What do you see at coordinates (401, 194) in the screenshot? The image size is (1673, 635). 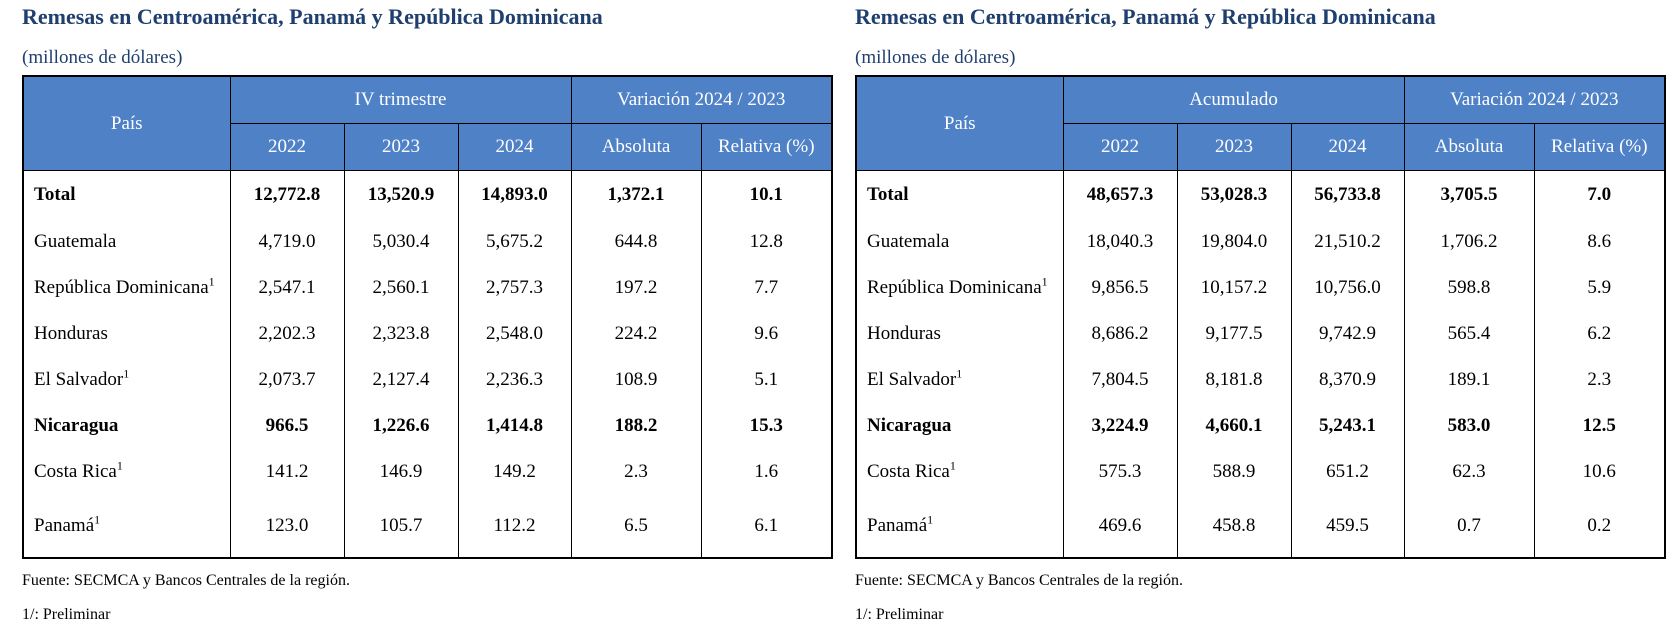 I see `cell-2023: 13,520.9` at bounding box center [401, 194].